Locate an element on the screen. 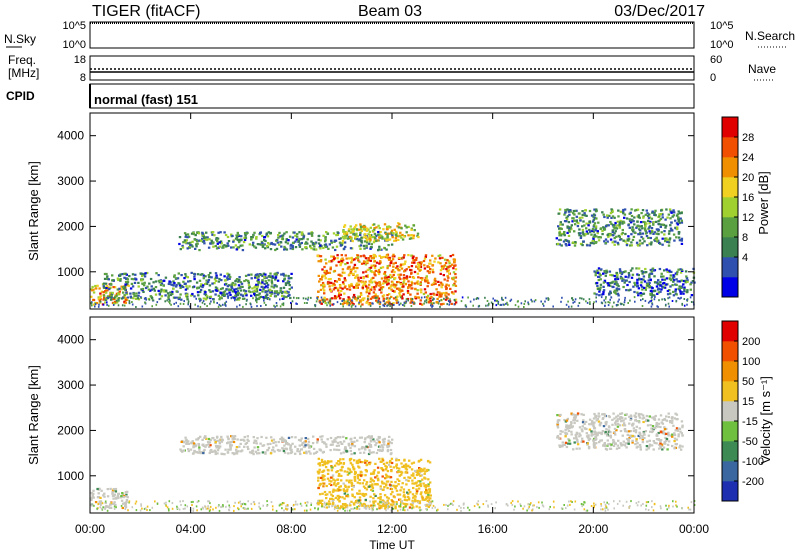 This screenshot has width=800, height=554. colorbar-tick-label: 12 is located at coordinates (748, 218).